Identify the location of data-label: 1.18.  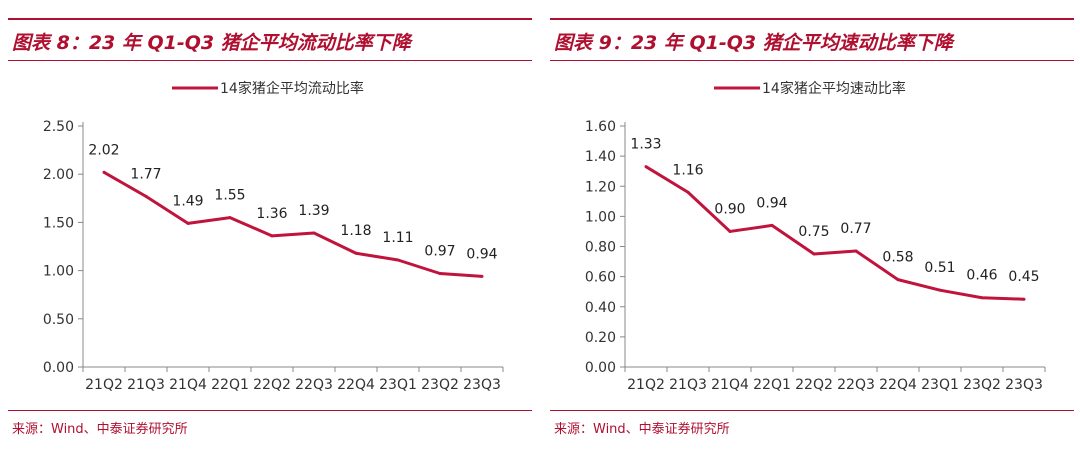
(355, 231).